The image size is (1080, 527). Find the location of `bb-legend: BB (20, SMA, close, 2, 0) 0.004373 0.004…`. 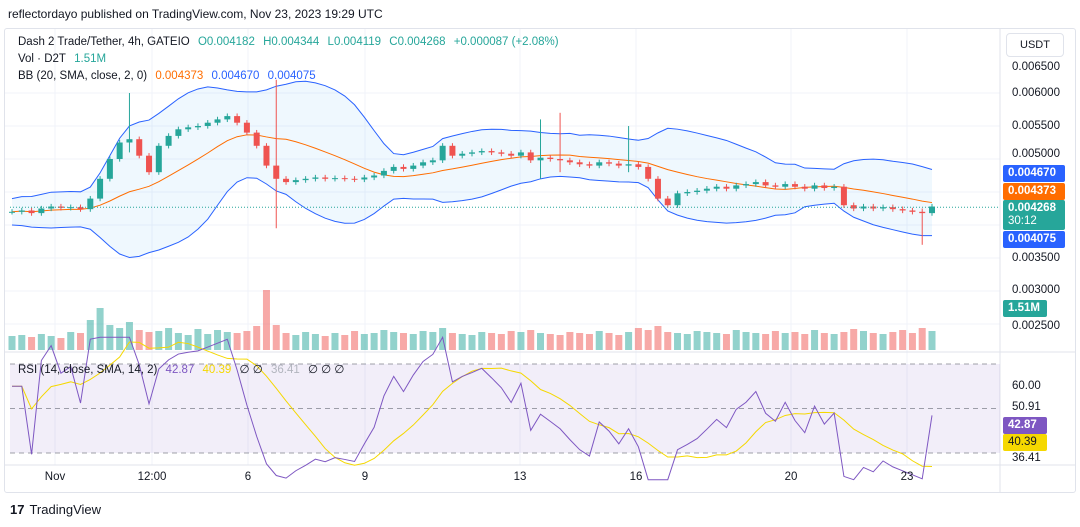

bb-legend: BB (20, SMA, close, 2, 0) 0.004373 0.004… is located at coordinates (169, 76).